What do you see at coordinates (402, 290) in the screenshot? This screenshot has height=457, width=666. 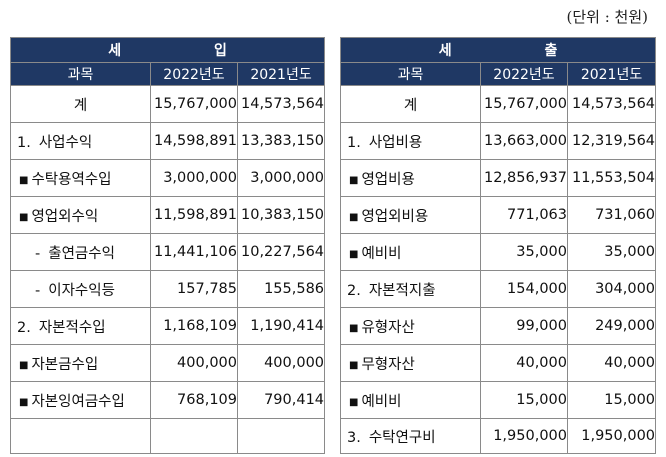 I see `row-label: 자본적지출` at bounding box center [402, 290].